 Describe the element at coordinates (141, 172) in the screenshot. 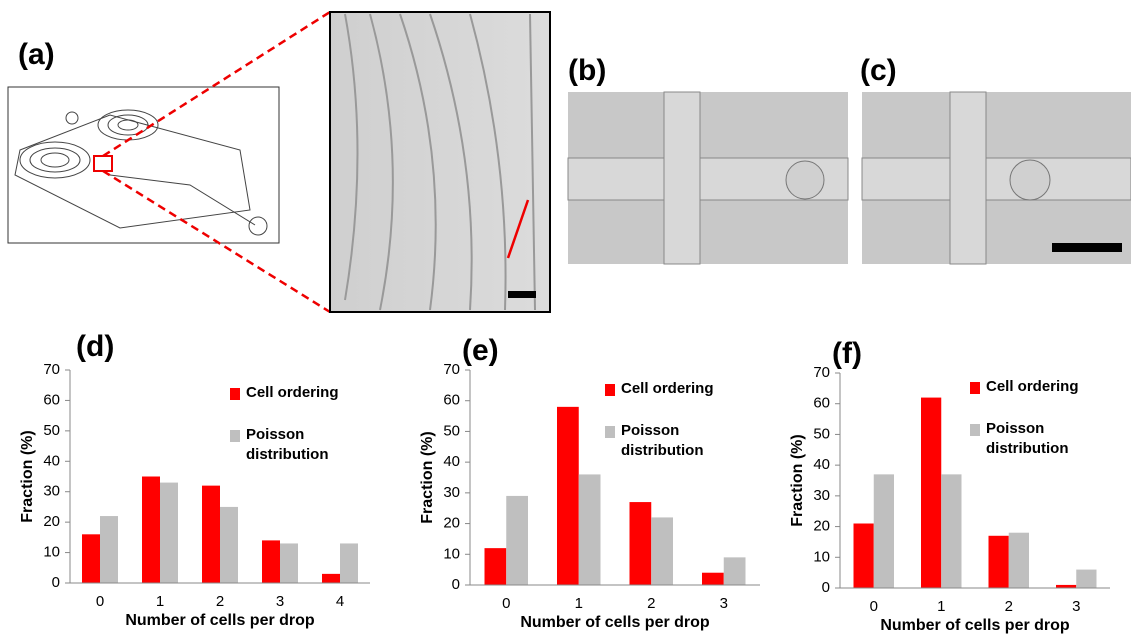

I see `chip-drawing` at that location.